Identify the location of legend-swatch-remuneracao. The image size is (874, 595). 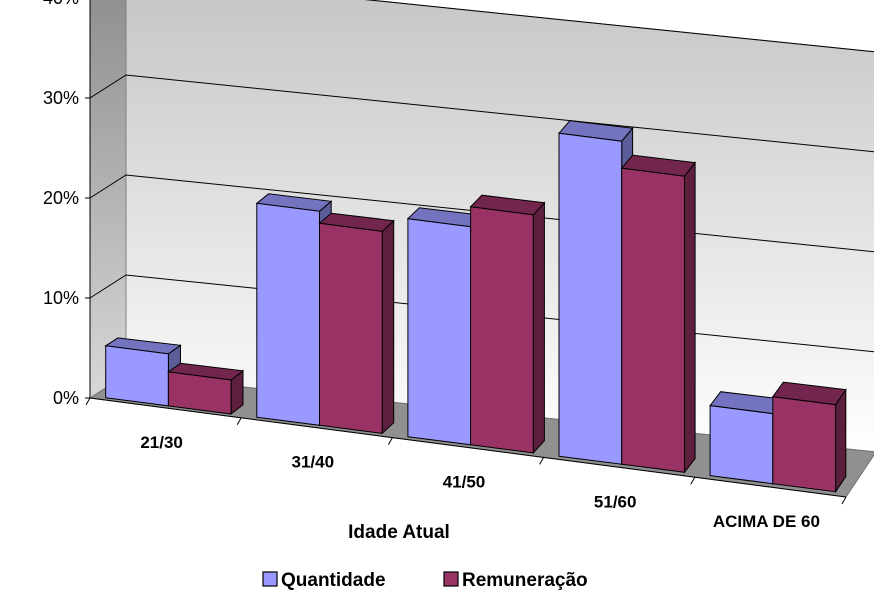
(451, 579).